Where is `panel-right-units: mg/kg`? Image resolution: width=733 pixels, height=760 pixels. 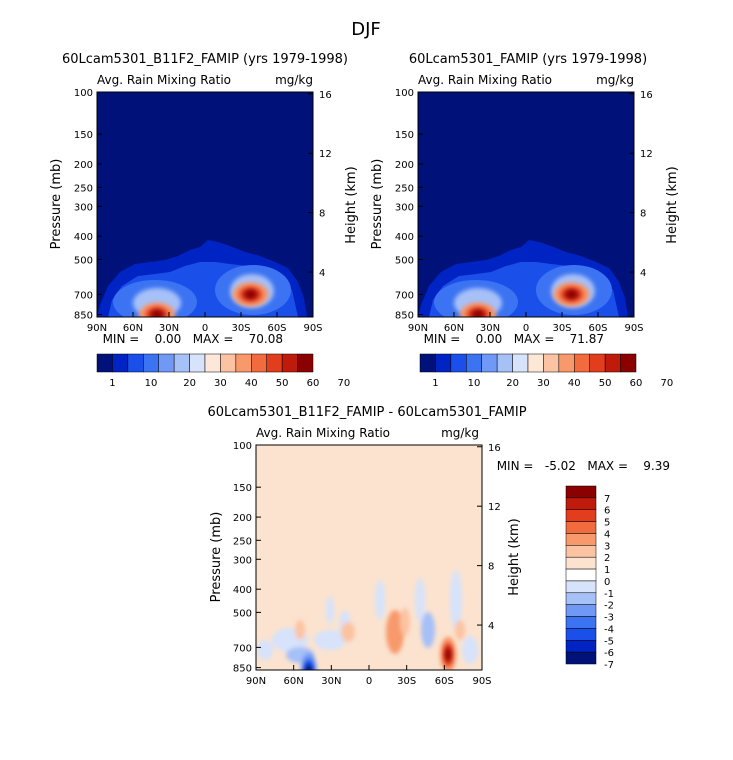
panel-right-units: mg/kg is located at coordinates (615, 80).